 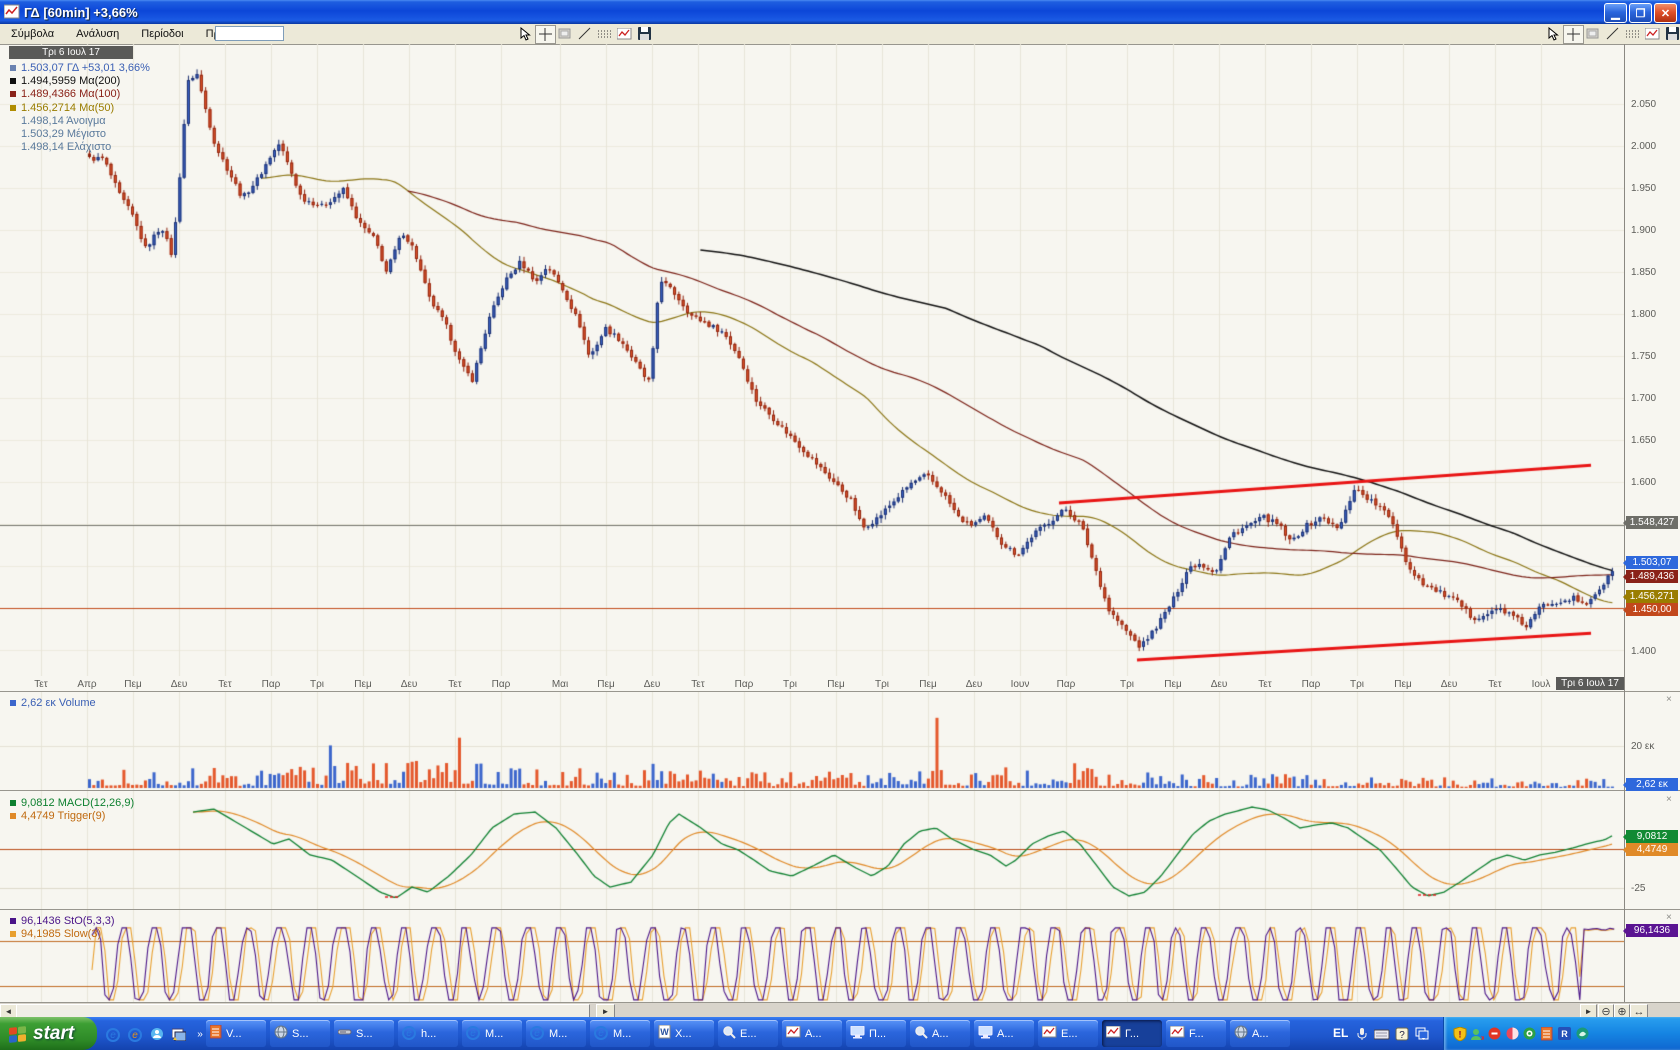 What do you see at coordinates (1640, 13) in the screenshot?
I see `restore-button: ❐` at bounding box center [1640, 13].